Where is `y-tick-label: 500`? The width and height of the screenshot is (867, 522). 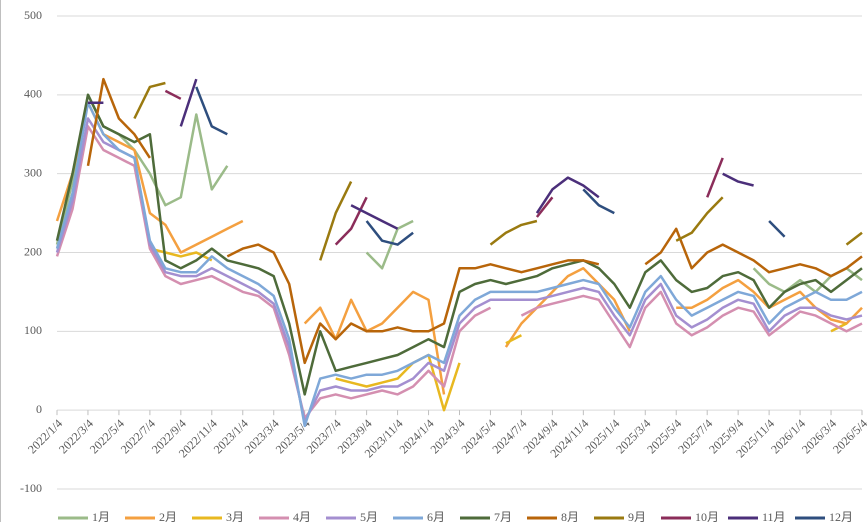
y-tick-label: 500 is located at coordinates (33, 15).